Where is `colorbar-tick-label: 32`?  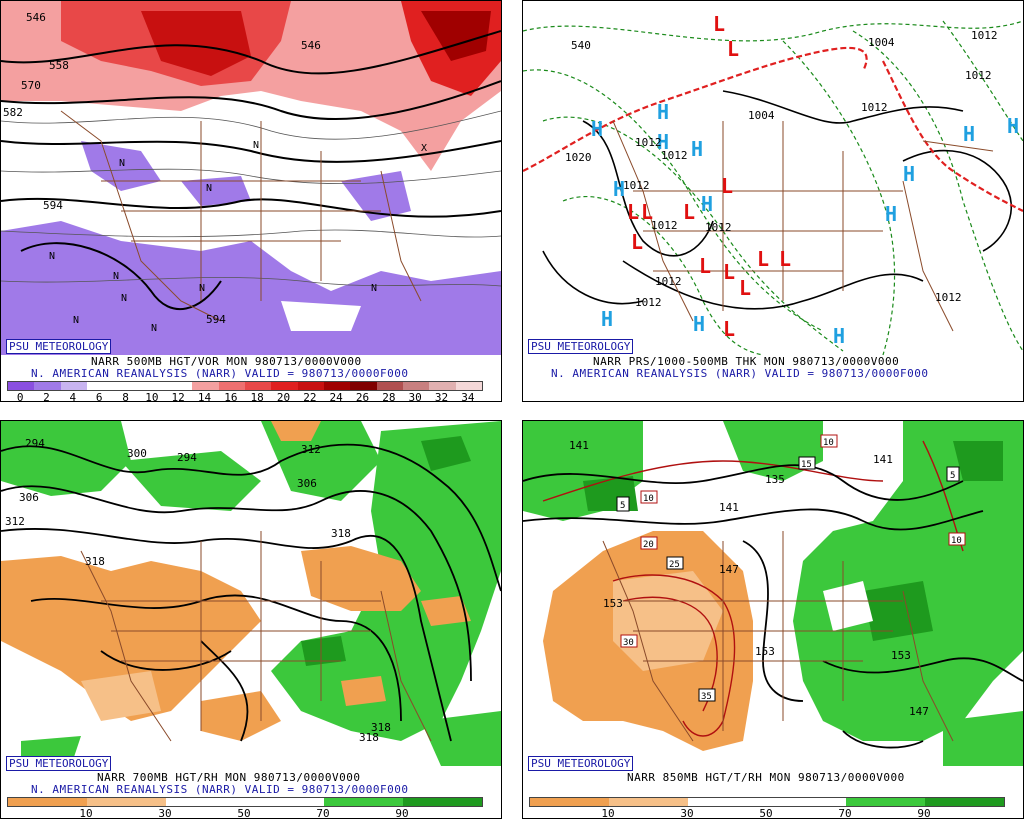
colorbar-tick-label: 32 is located at coordinates (441, 396).